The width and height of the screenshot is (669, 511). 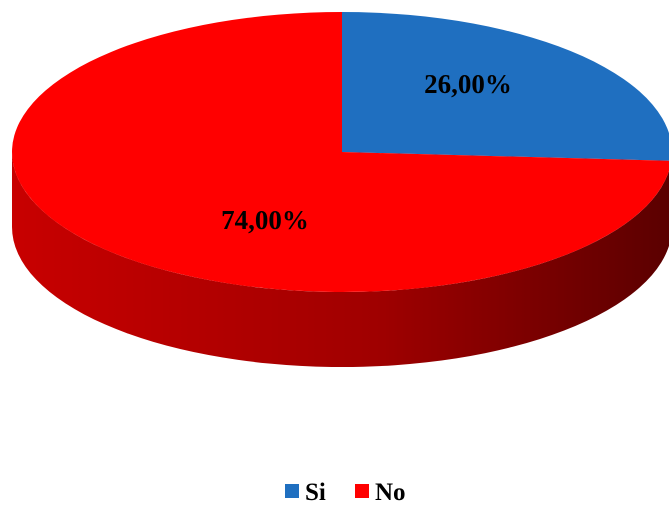 What do you see at coordinates (390, 492) in the screenshot?
I see `legend-label-no: No` at bounding box center [390, 492].